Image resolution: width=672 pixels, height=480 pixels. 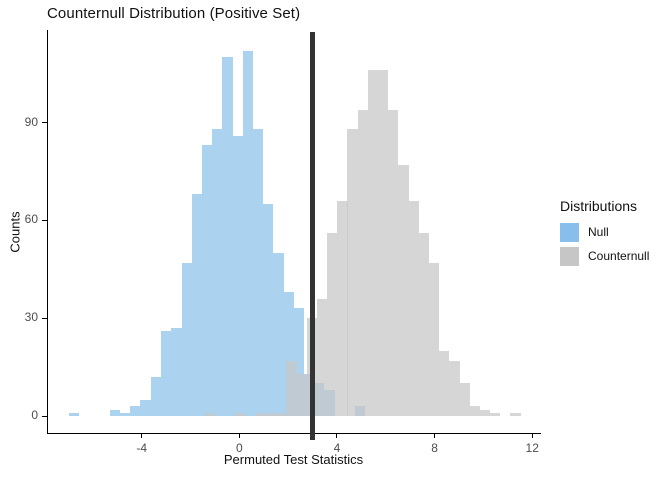 What do you see at coordinates (532, 448) in the screenshot?
I see `x-tick-label: 12` at bounding box center [532, 448].